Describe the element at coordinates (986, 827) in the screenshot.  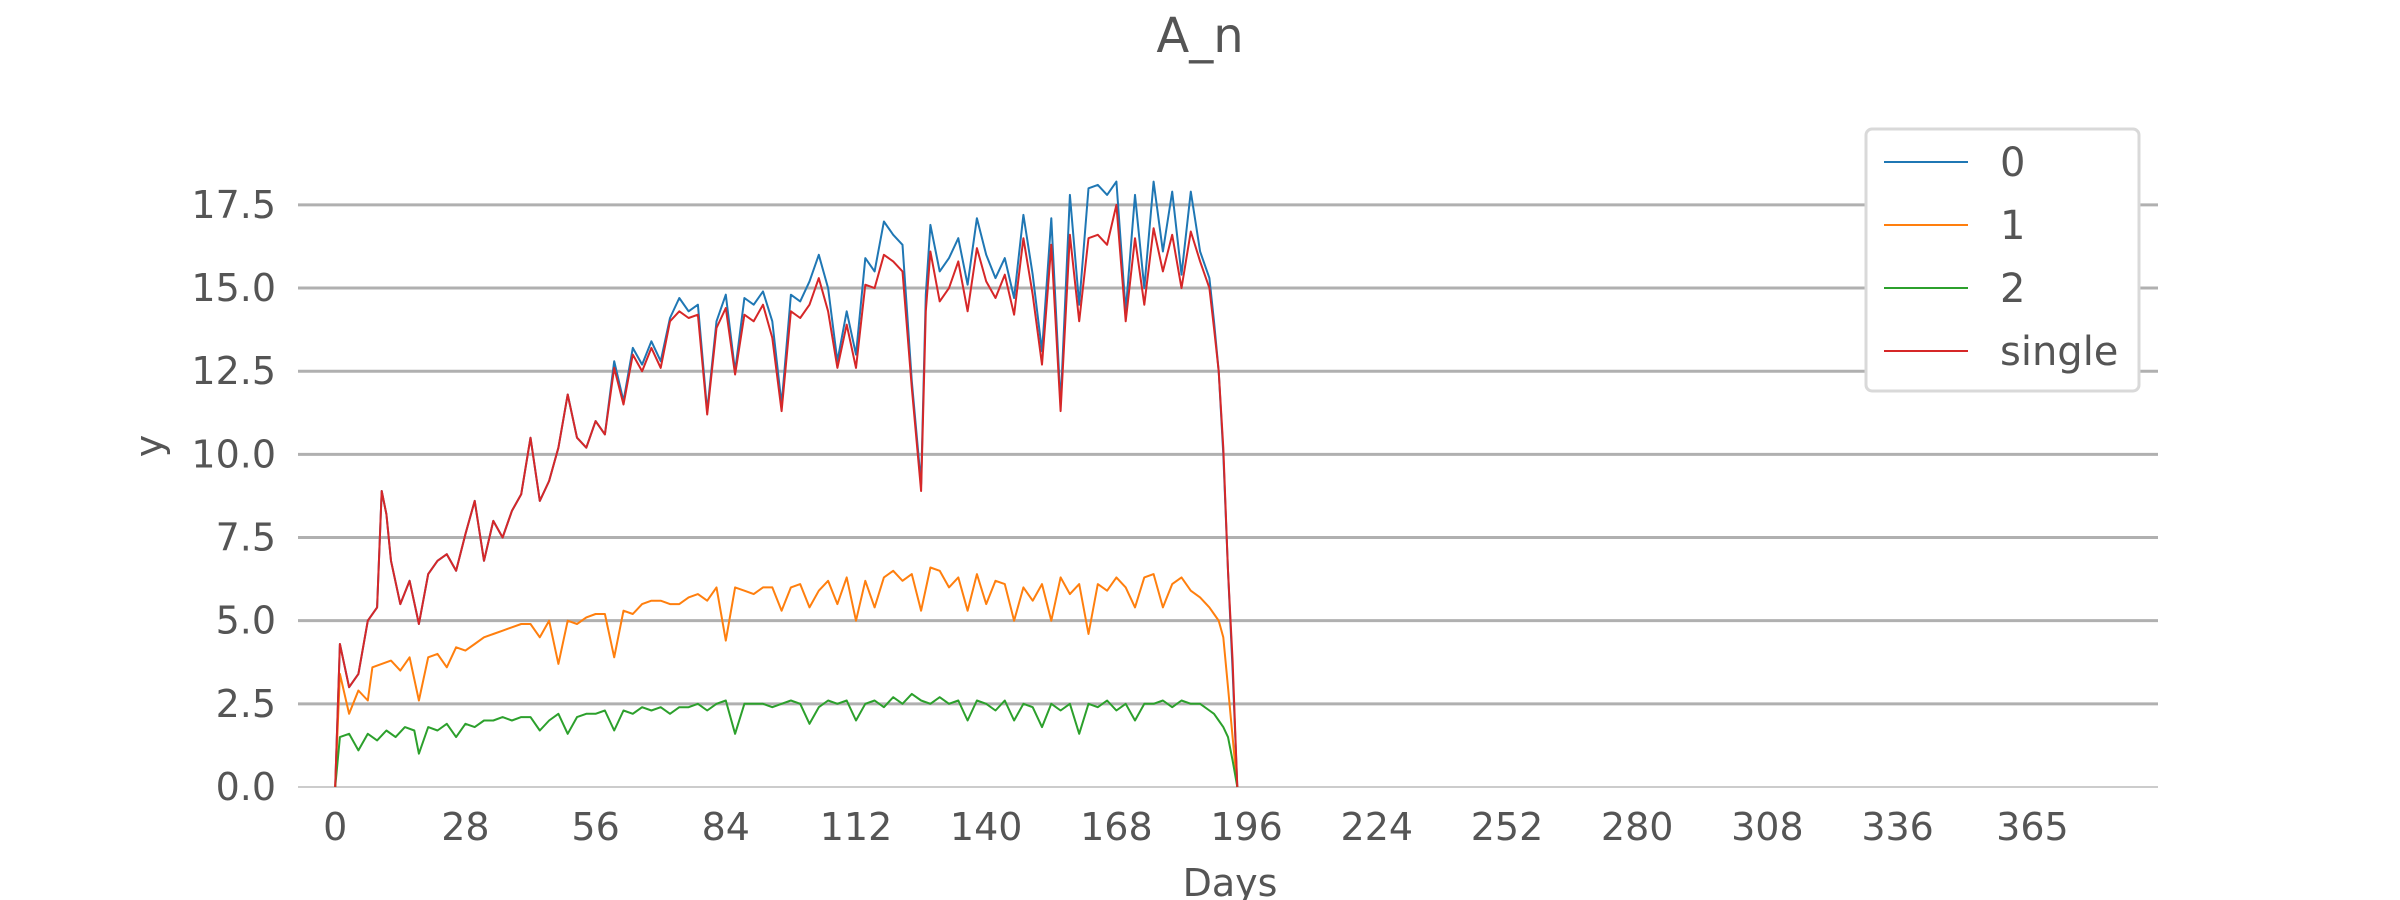
I see `x-tick-label: 140` at that location.